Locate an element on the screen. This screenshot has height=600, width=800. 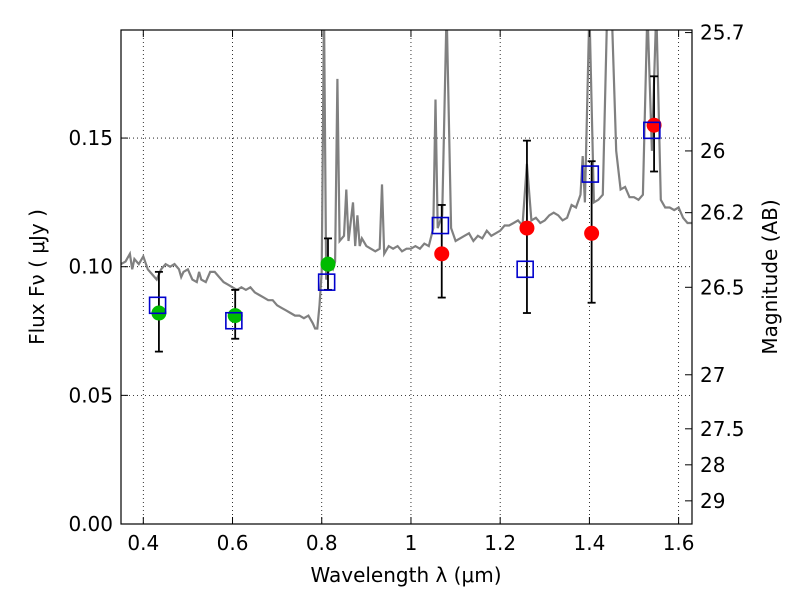
x-tick-label: 1 is located at coordinates (411, 543).